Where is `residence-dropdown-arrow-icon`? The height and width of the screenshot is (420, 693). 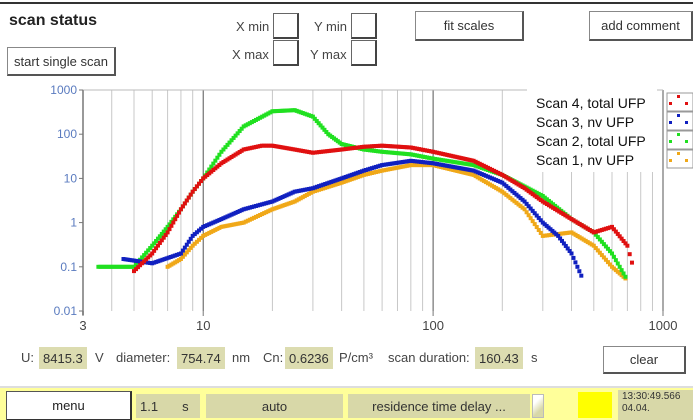 residence-dropdown-arrow-icon is located at coordinates (538, 406).